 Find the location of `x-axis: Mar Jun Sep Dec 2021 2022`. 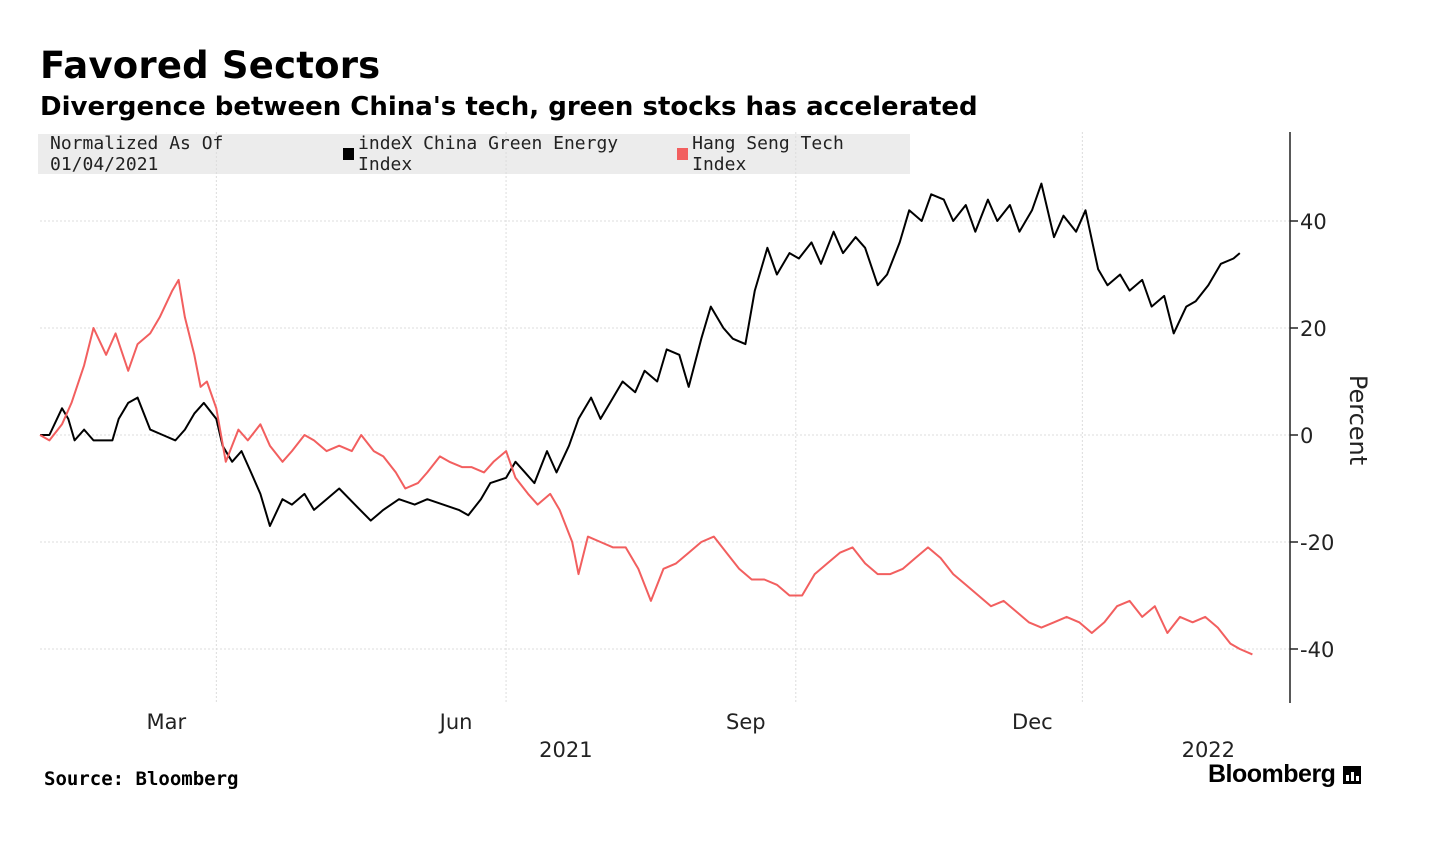

x-axis: Mar Jun Sep Dec 2021 2022 is located at coordinates (691, 736).